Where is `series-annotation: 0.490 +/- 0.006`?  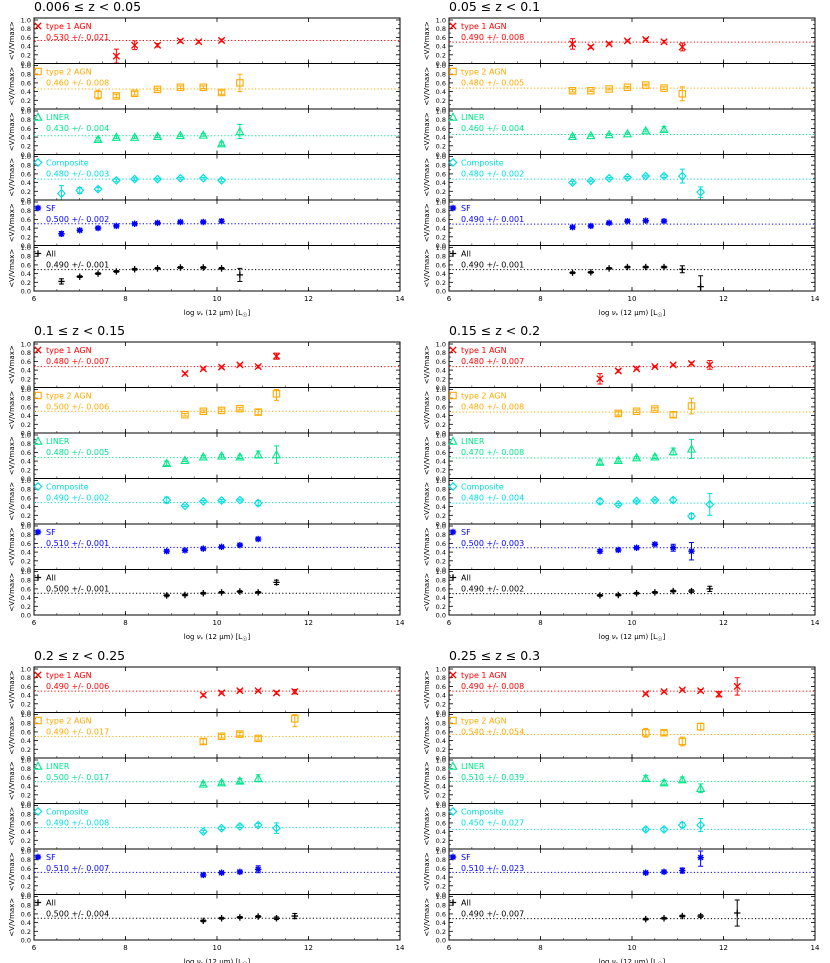 series-annotation: 0.490 +/- 0.006 is located at coordinates (77, 686).